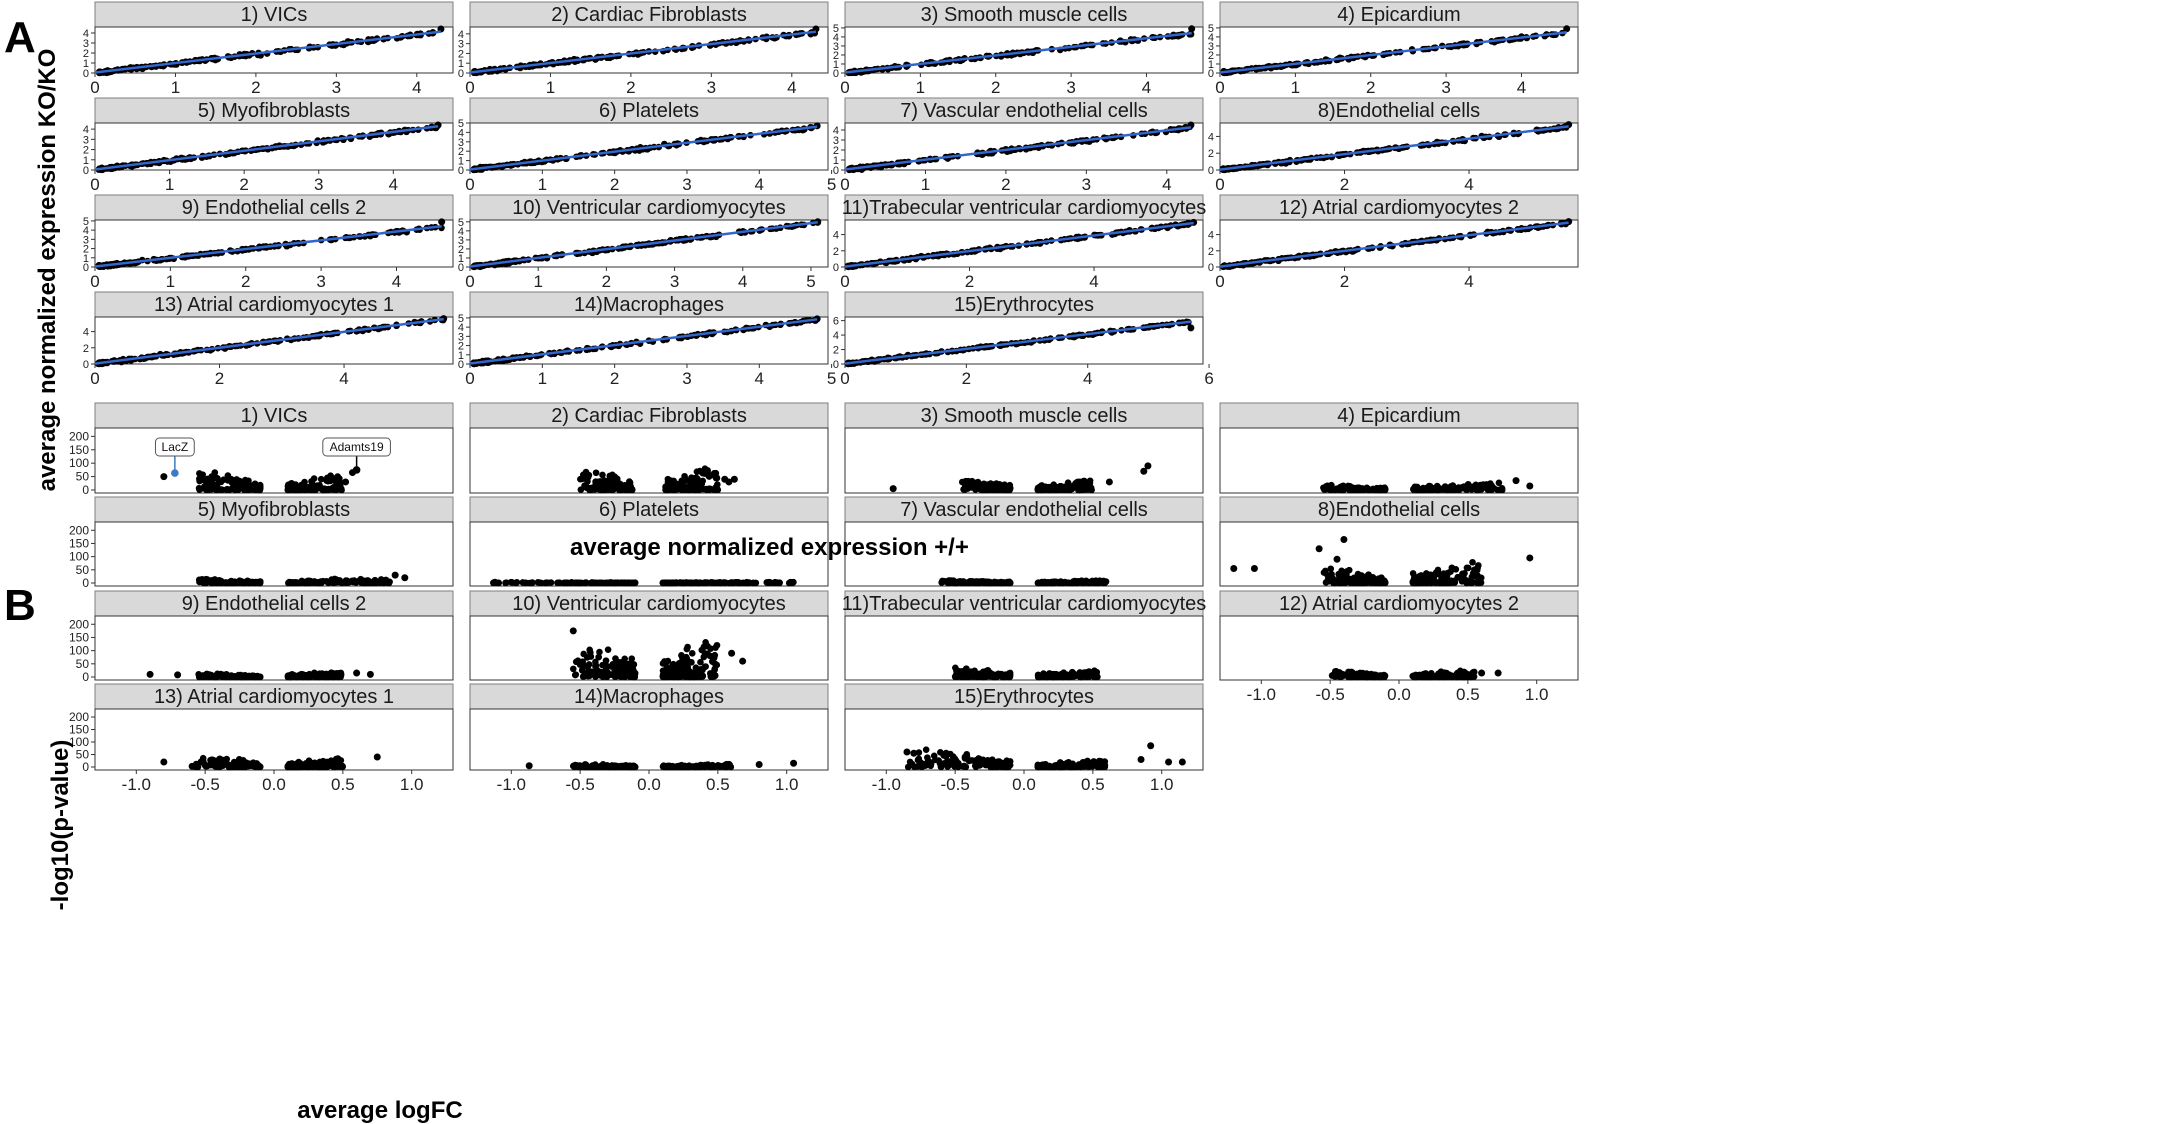 The height and width of the screenshot is (1124, 2175). What do you see at coordinates (274, 305) in the screenshot?
I see `facet-title: 13) Atrial cardiomyocytes 1` at bounding box center [274, 305].